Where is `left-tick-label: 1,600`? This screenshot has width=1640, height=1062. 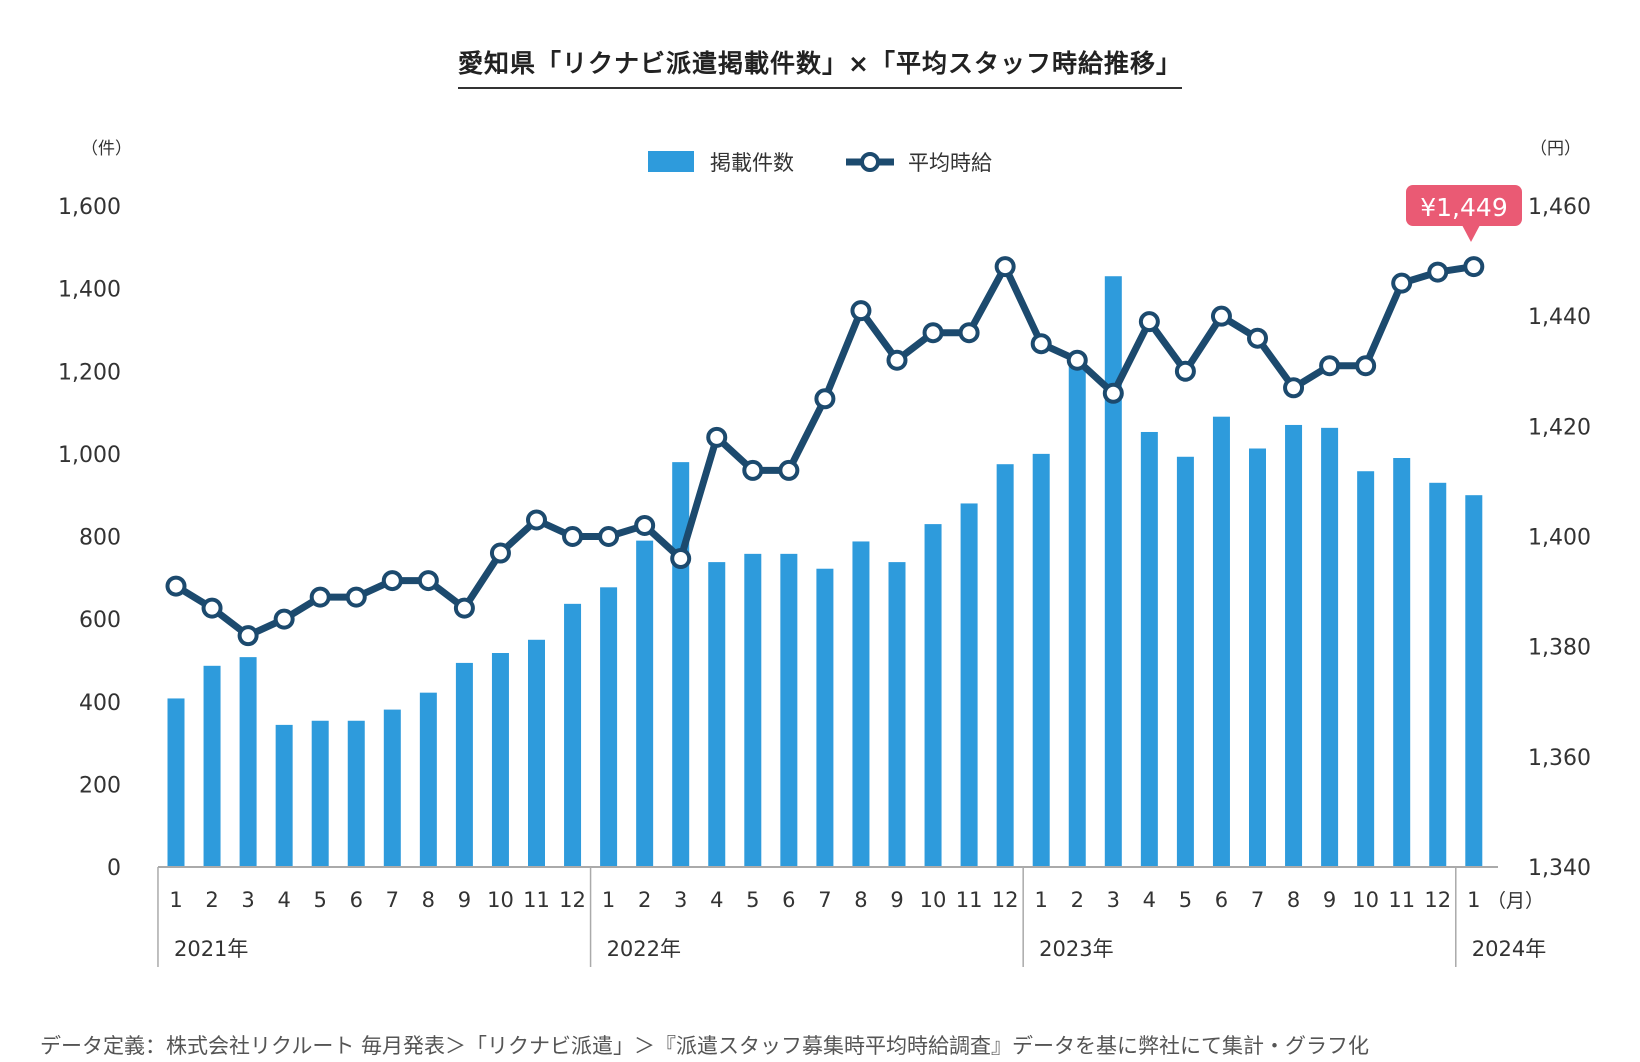 left-tick-label: 1,600 is located at coordinates (89, 207).